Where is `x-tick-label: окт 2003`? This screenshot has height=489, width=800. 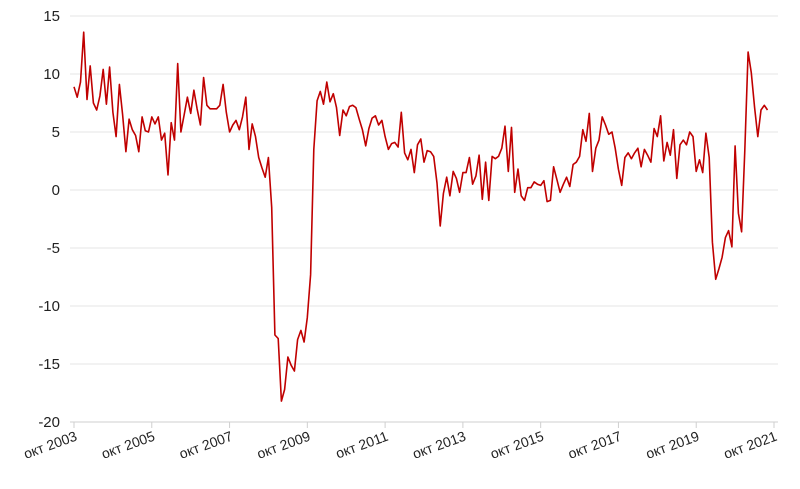 x-tick-label: окт 2003 is located at coordinates (50, 445).